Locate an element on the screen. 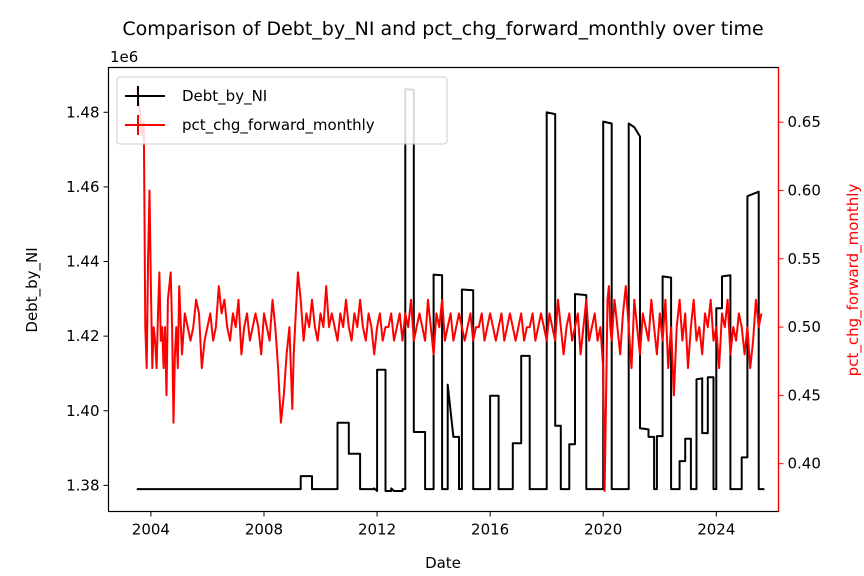 The height and width of the screenshot is (576, 864). left-y-tick-label: 1.44 is located at coordinates (82, 262).